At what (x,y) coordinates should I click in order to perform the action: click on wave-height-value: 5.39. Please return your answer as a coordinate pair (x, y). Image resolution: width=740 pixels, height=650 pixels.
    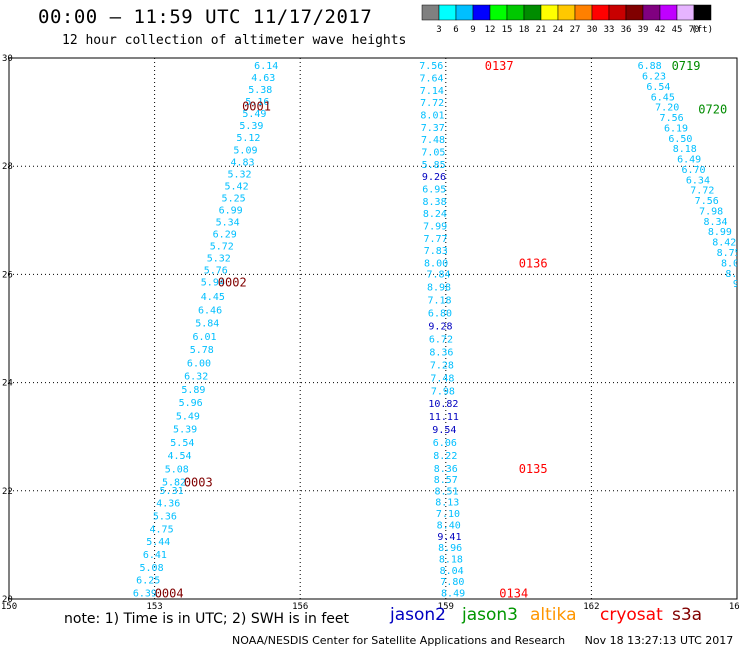
    Looking at the image, I should click on (185, 430).